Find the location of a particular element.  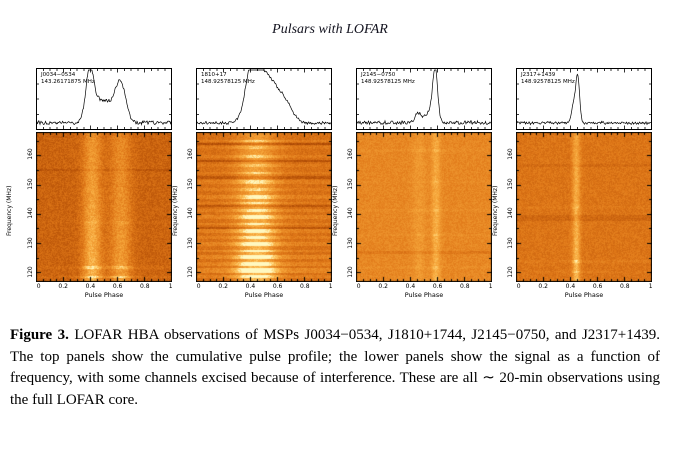

pulse-profile-box-4: J2317+1439 148.92578125 MHz is located at coordinates (584, 99).